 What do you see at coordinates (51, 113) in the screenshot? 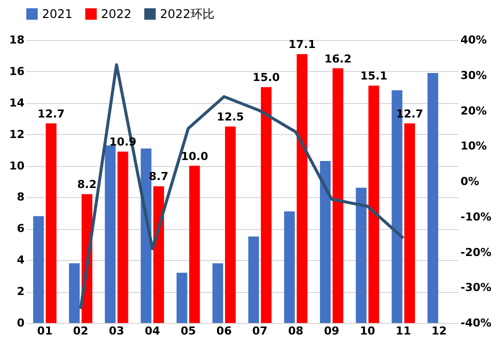
I see `data-label: 12.7` at bounding box center [51, 113].